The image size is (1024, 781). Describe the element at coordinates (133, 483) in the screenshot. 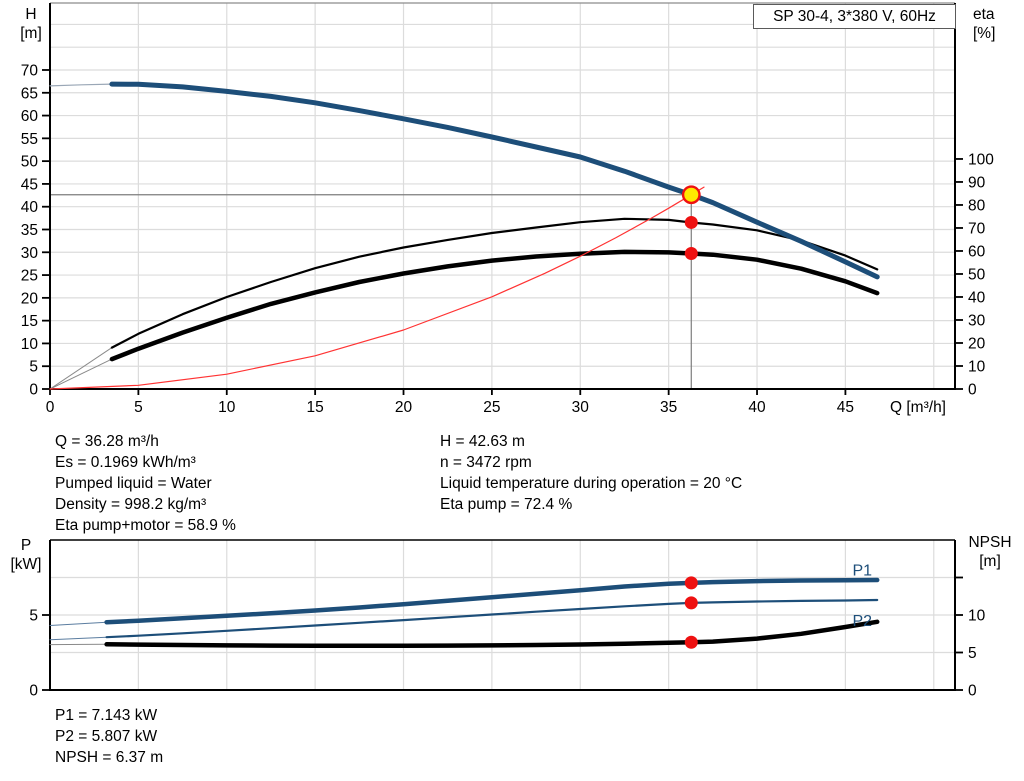

I see `result-pumped-liquid: Pumped liquid = Water` at that location.